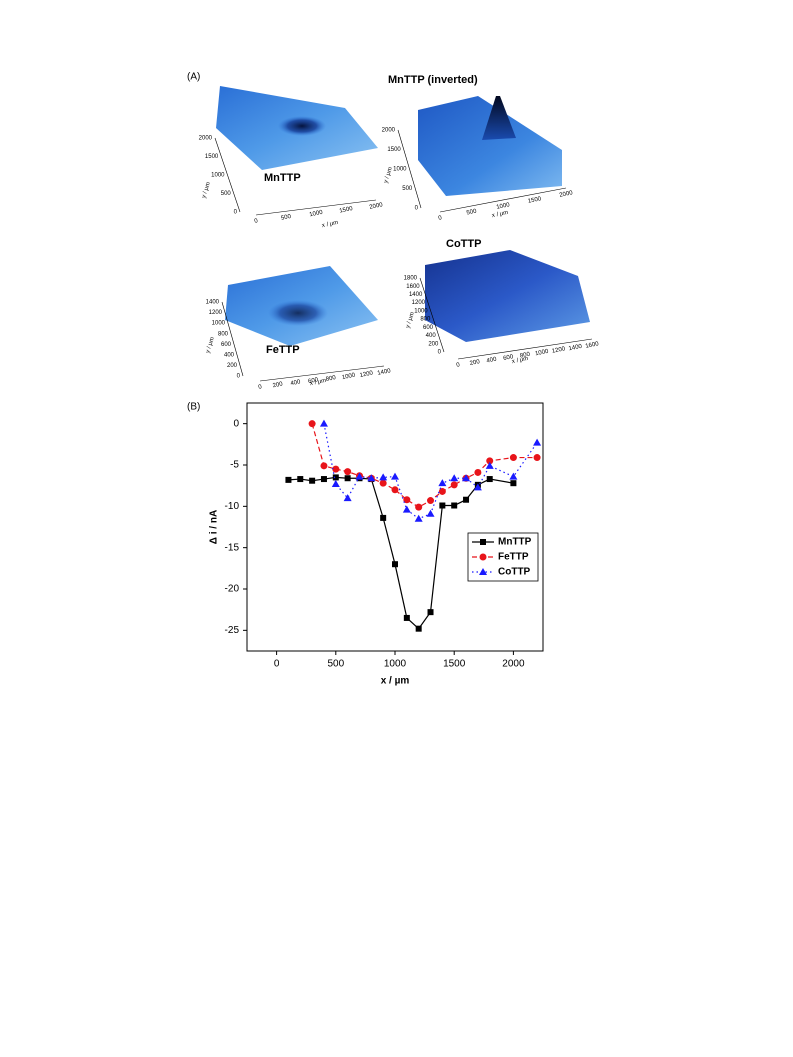  Describe the element at coordinates (232, 506) in the screenshot. I see `y-tick-label: -10` at that location.